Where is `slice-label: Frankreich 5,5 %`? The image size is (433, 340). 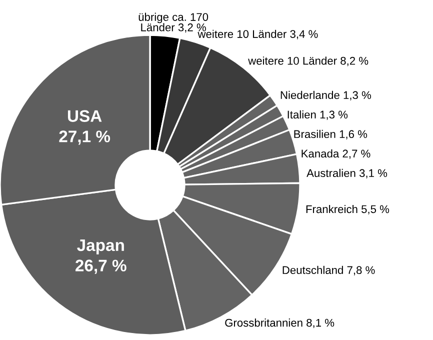 slice-label: Frankreich 5,5 % is located at coordinates (348, 209).